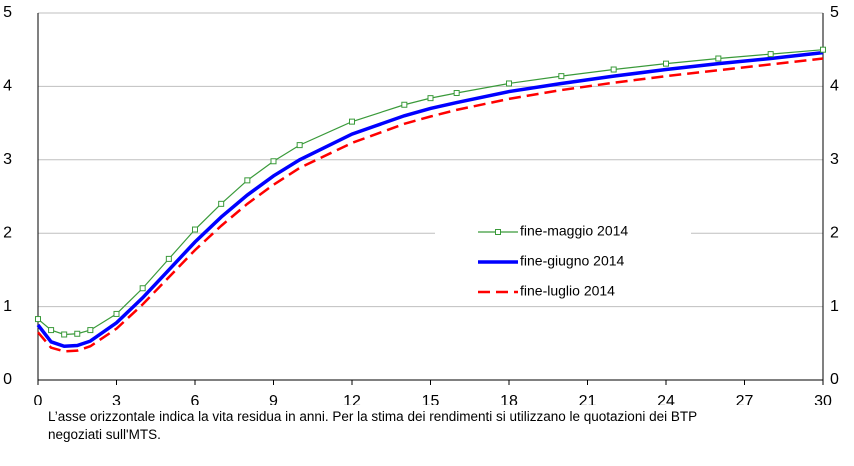 The height and width of the screenshot is (466, 854). I want to click on x-tick-label: 9, so click(273, 399).